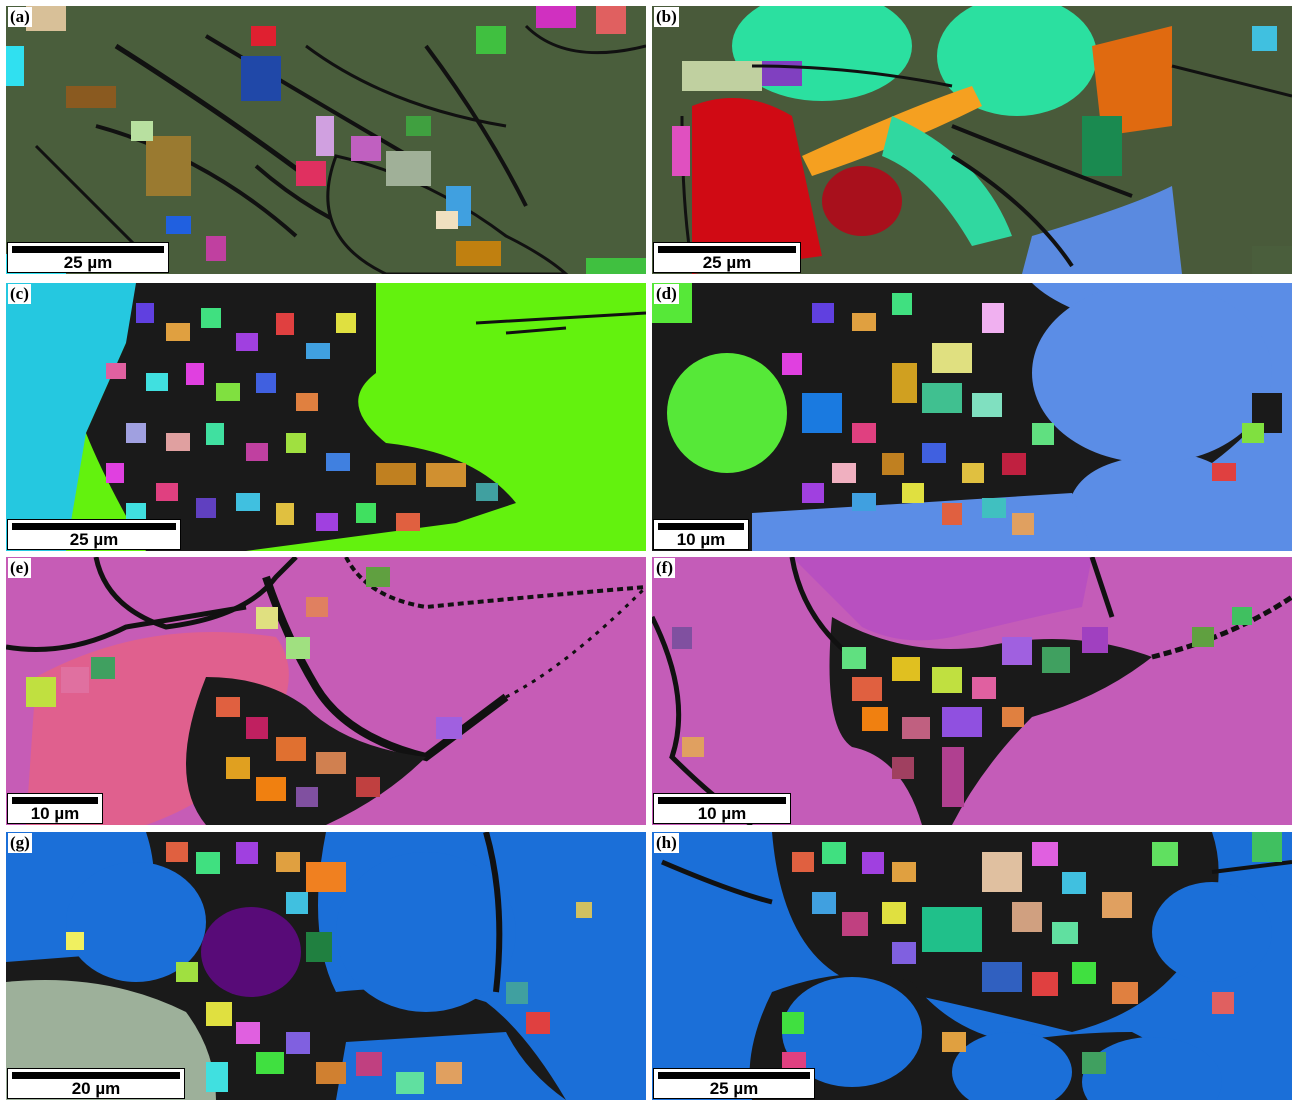 The image size is (1298, 1100). Describe the element at coordinates (666, 843) in the screenshot. I see `panel-label: (h)` at that location.